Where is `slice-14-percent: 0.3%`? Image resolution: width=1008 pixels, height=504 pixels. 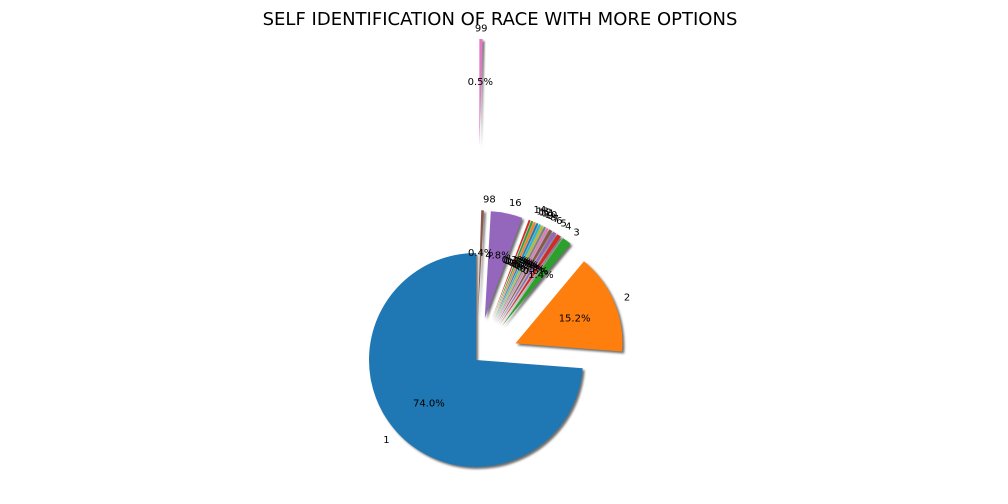
slice-14-percent: 0.3% is located at coordinates (514, 260).